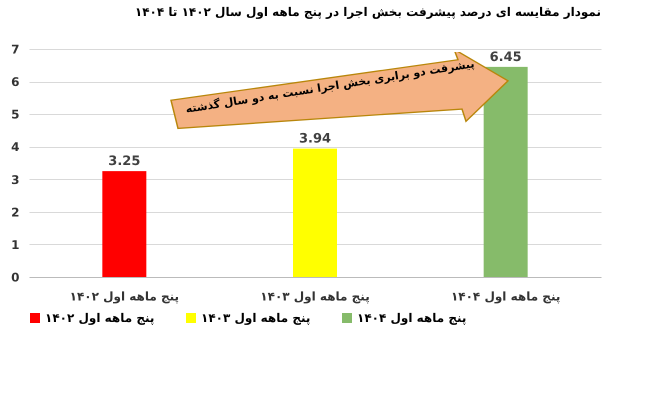 This screenshot has height=395, width=661. What do you see at coordinates (505, 297) in the screenshot?
I see `x-tick-label: پنج ماهه اول ۱۴۰۴` at bounding box center [505, 297].